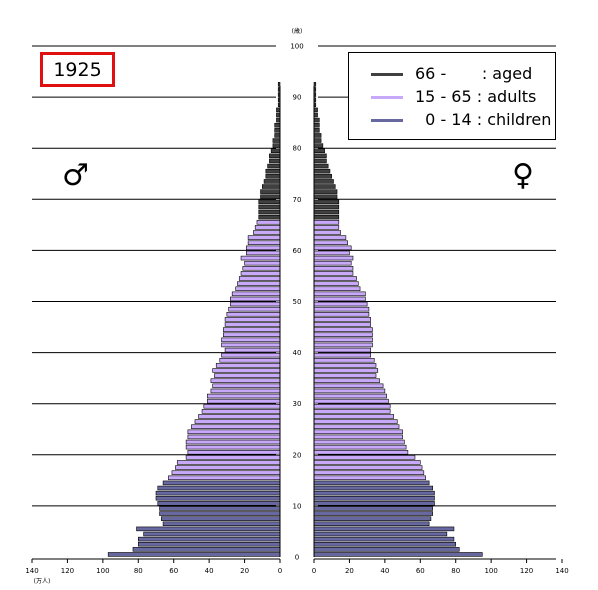  Describe the element at coordinates (526, 571) in the screenshot. I see `x-tick-label-female: 120` at that location.